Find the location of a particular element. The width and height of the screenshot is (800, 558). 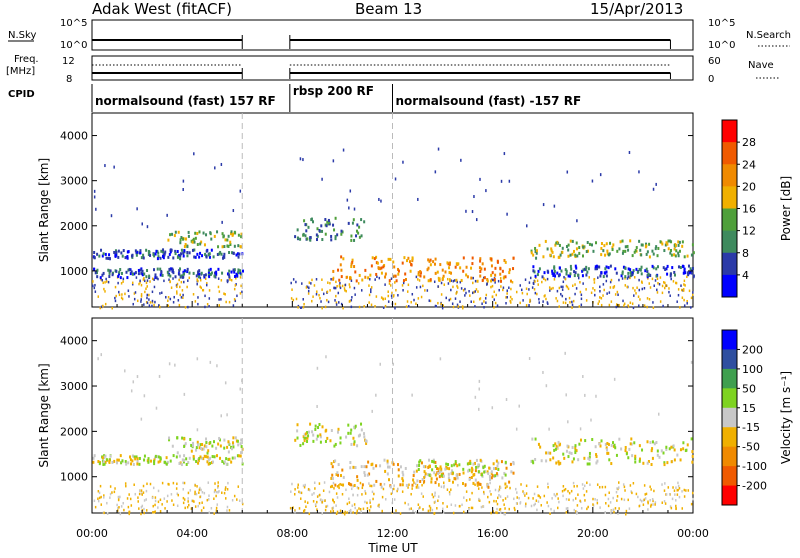

y-axis-label: Slant Range [km] is located at coordinates (44, 415).